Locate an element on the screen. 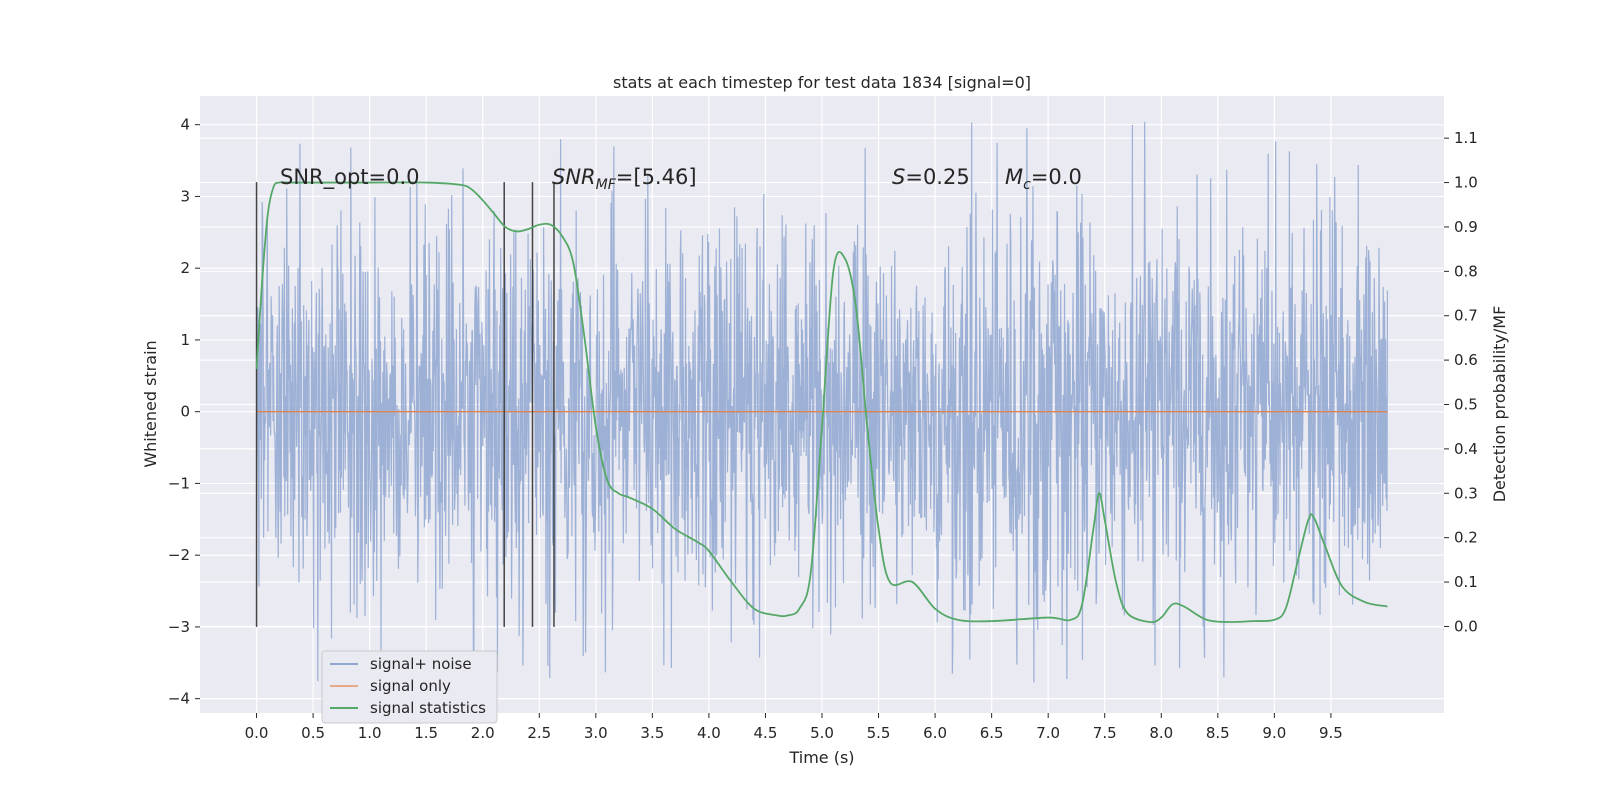 The width and height of the screenshot is (1600, 800). x-tick-label-15: 7.5 is located at coordinates (1105, 733).